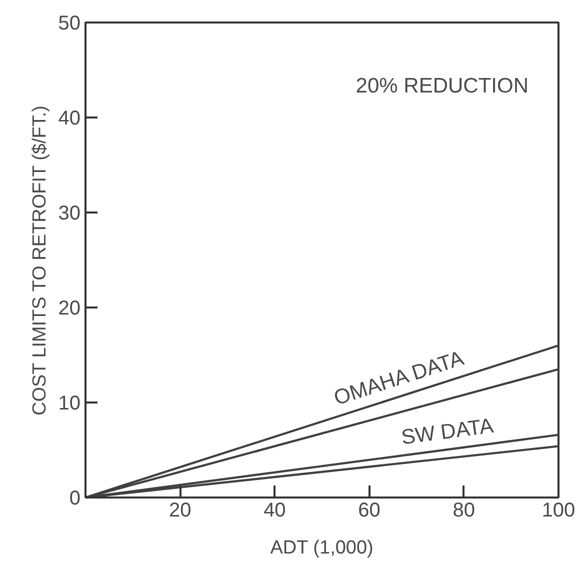  Describe the element at coordinates (69, 213) in the screenshot. I see `y-tick-label: 30` at that location.